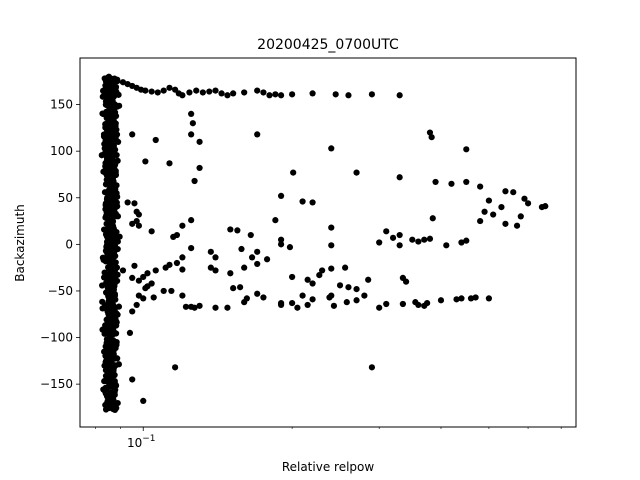  Describe the element at coordinates (69, 244) in the screenshot. I see `y-tick-label: 0` at that location.